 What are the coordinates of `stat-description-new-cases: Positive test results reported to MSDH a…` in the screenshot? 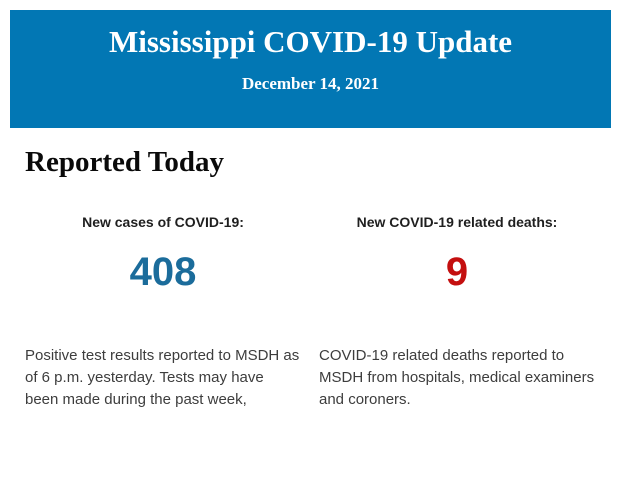 It's located at (162, 377).